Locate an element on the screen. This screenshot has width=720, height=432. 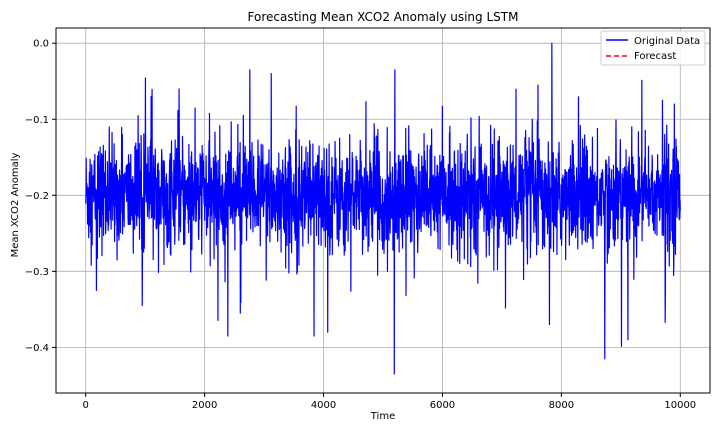
y-tick-label: −0.1 is located at coordinates (37, 120).